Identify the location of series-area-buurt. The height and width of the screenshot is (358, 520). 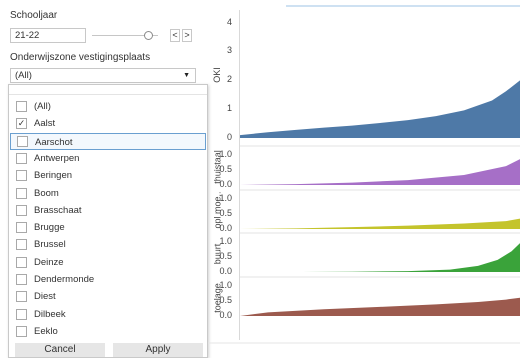
(410, 257).